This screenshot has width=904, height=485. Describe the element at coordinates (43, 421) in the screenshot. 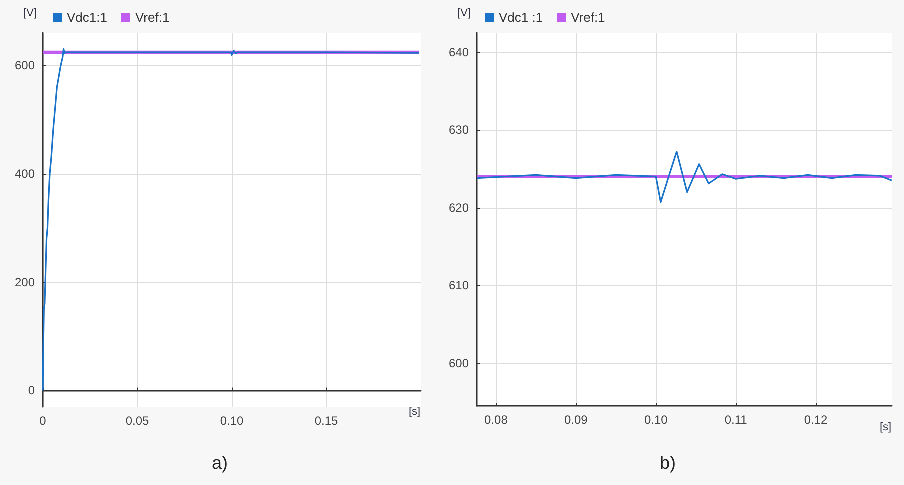

I see `x-tick-label: 0` at that location.